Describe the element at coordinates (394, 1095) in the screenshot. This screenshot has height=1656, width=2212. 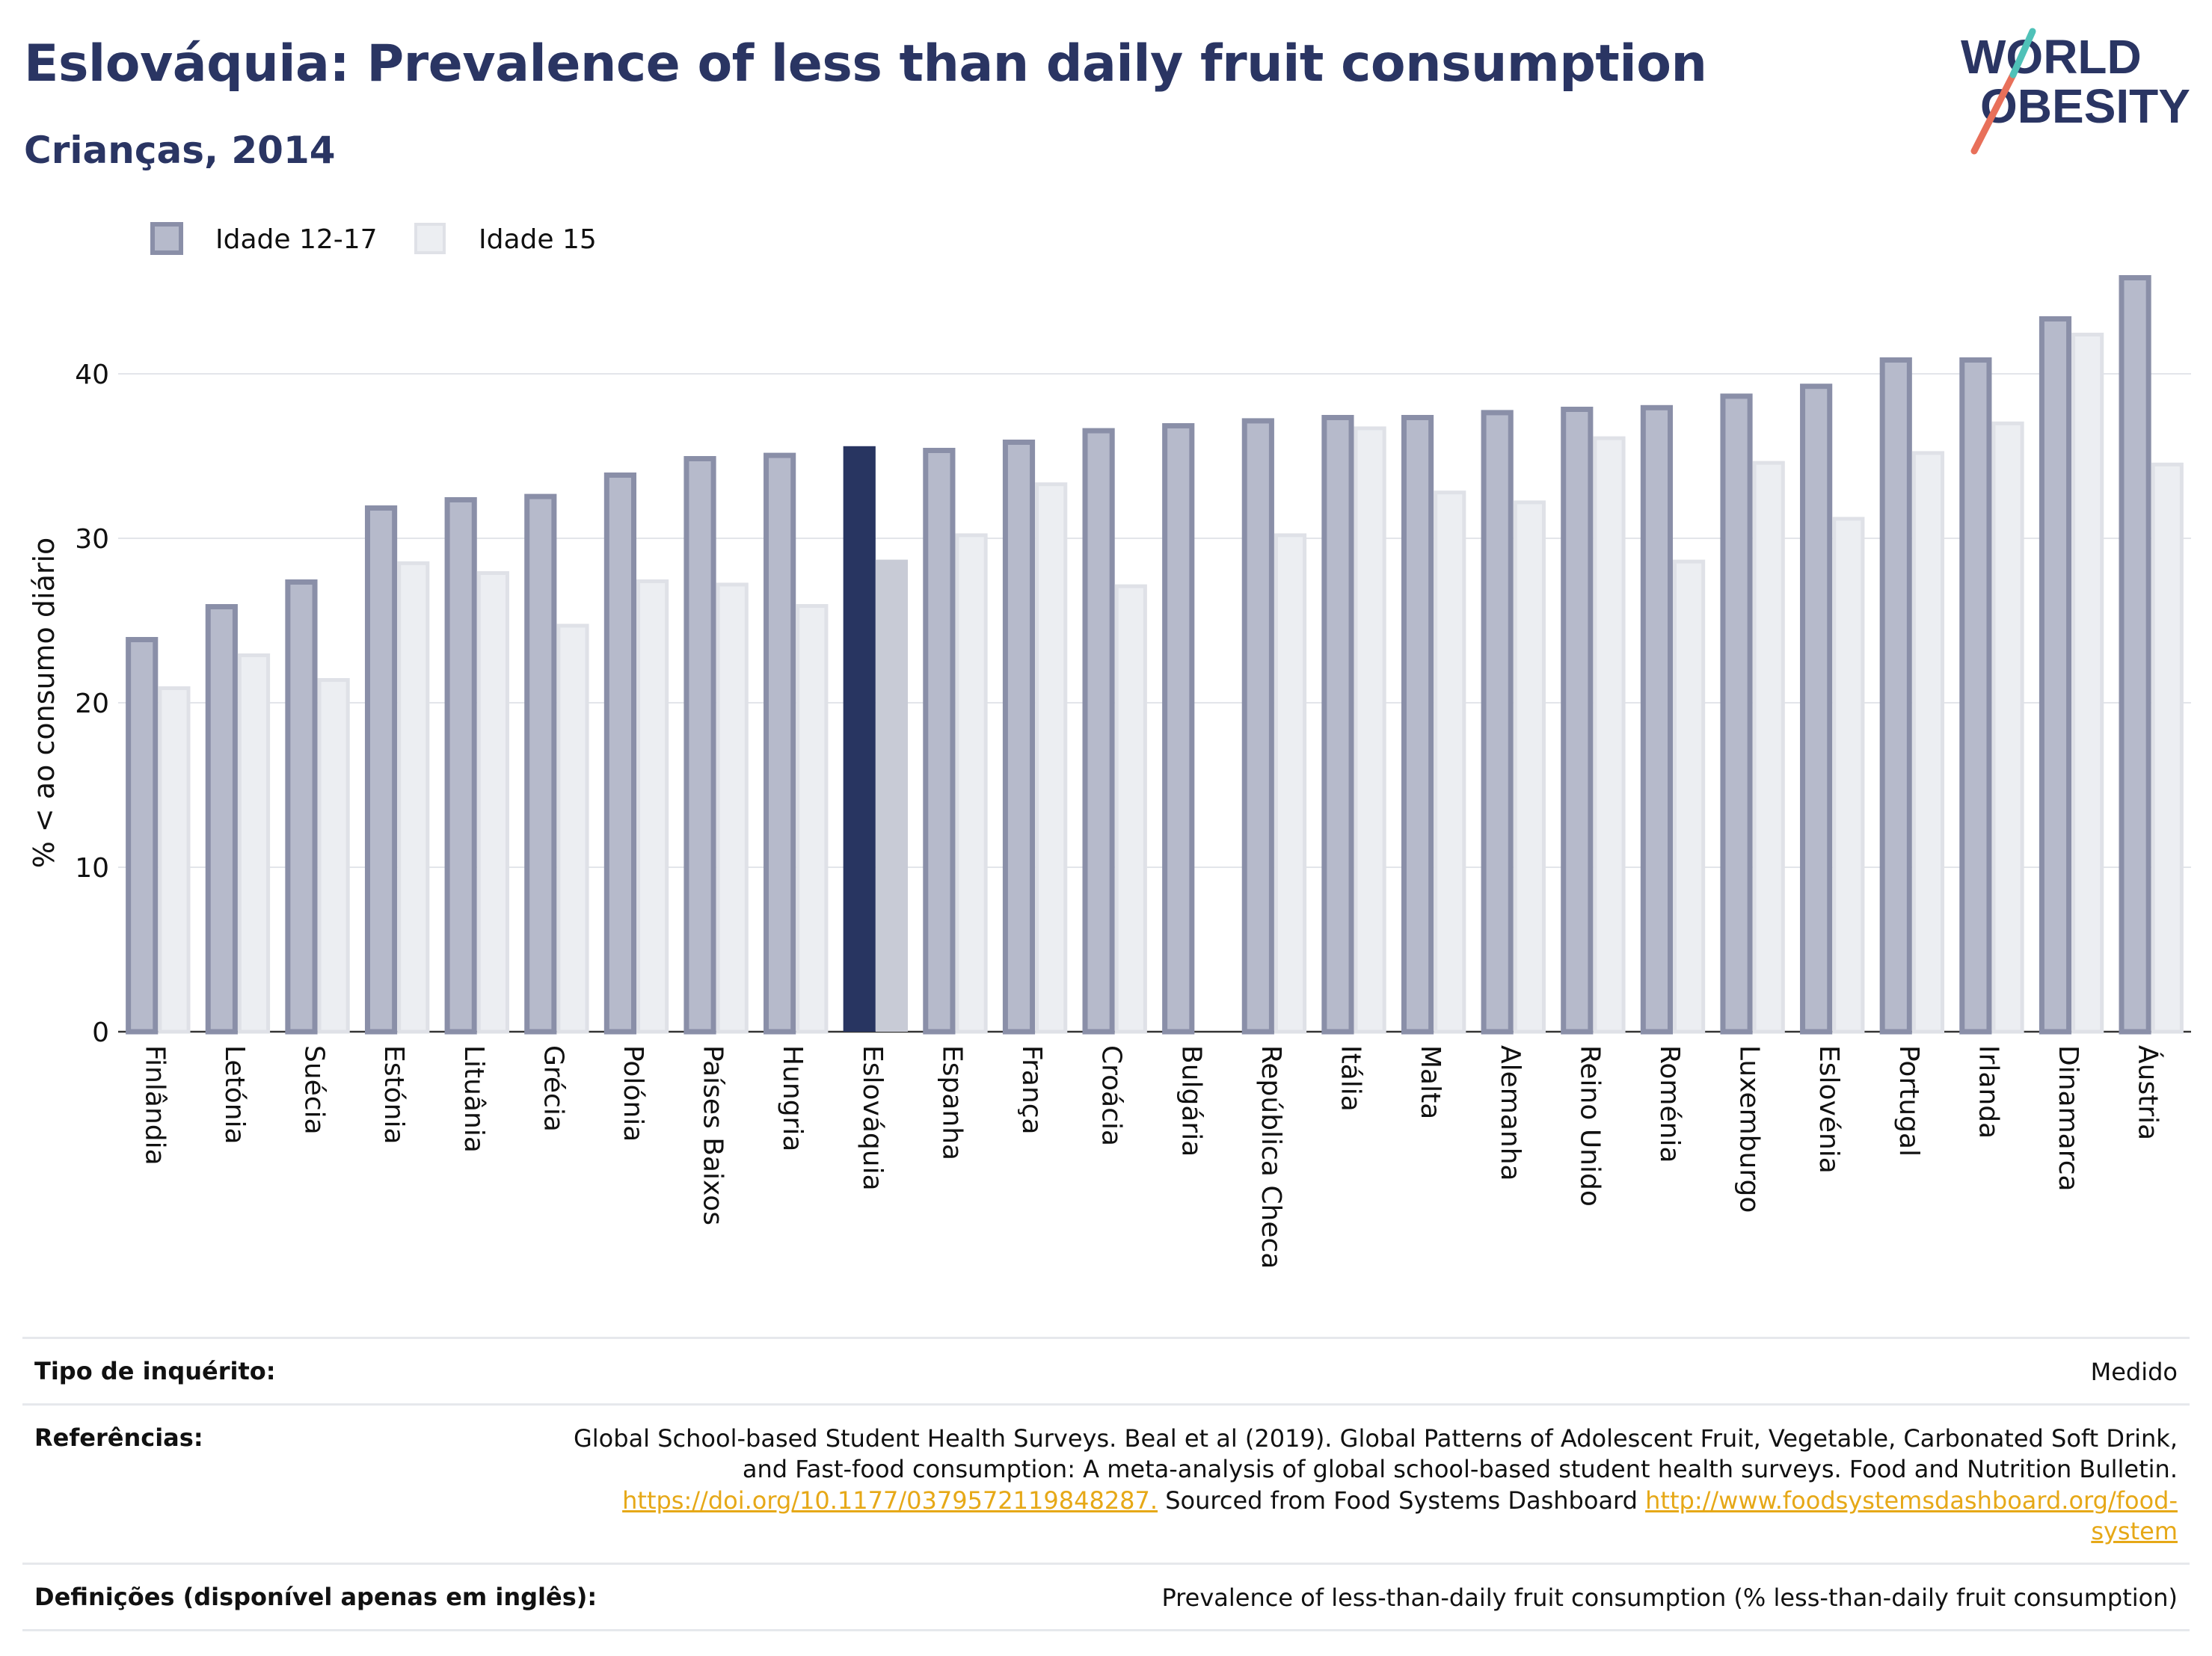
I see `x-tick-label: Estónia` at that location.